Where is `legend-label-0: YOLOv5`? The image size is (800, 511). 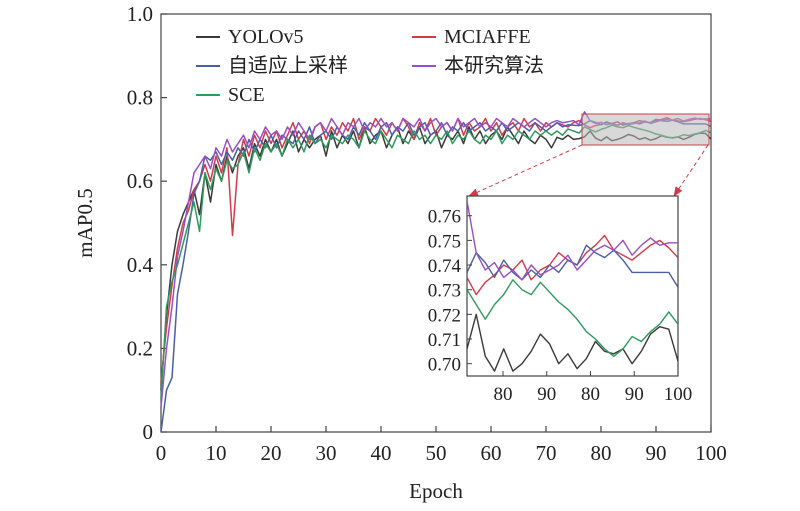 legend-label-0: YOLOv5 is located at coordinates (266, 37).